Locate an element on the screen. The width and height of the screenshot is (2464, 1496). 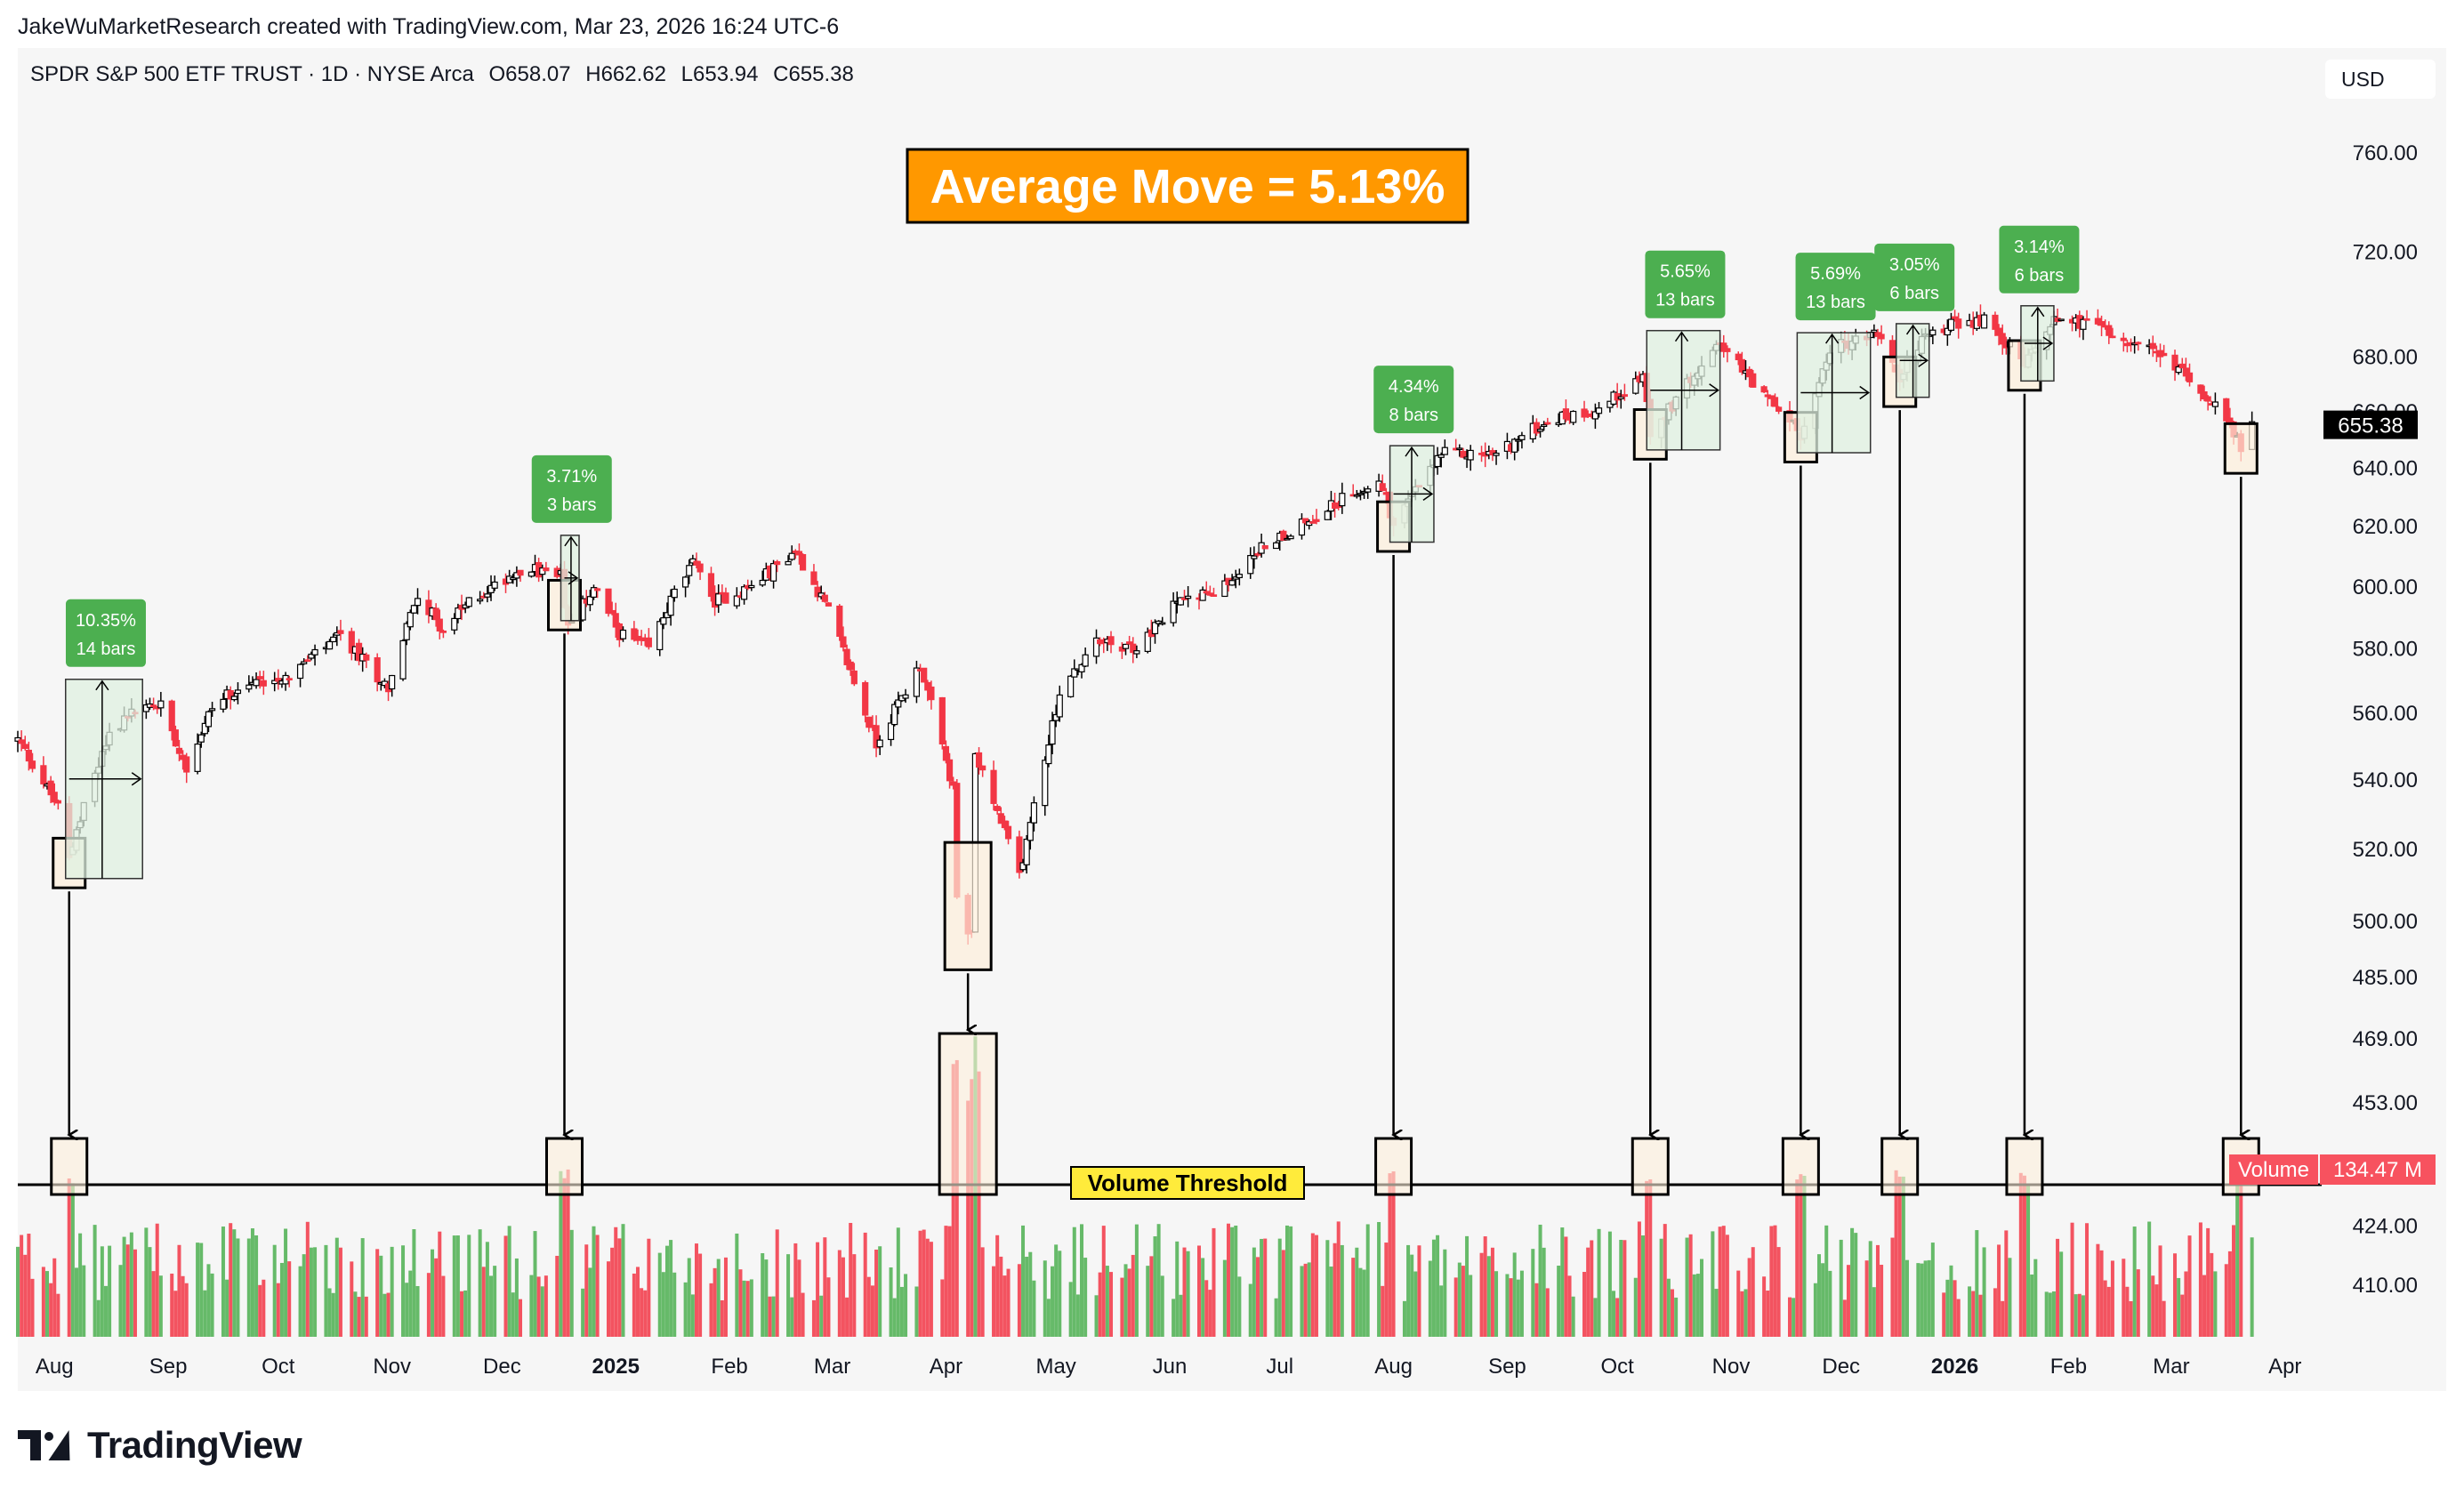
ohlc-close: C655.38 is located at coordinates (813, 74).